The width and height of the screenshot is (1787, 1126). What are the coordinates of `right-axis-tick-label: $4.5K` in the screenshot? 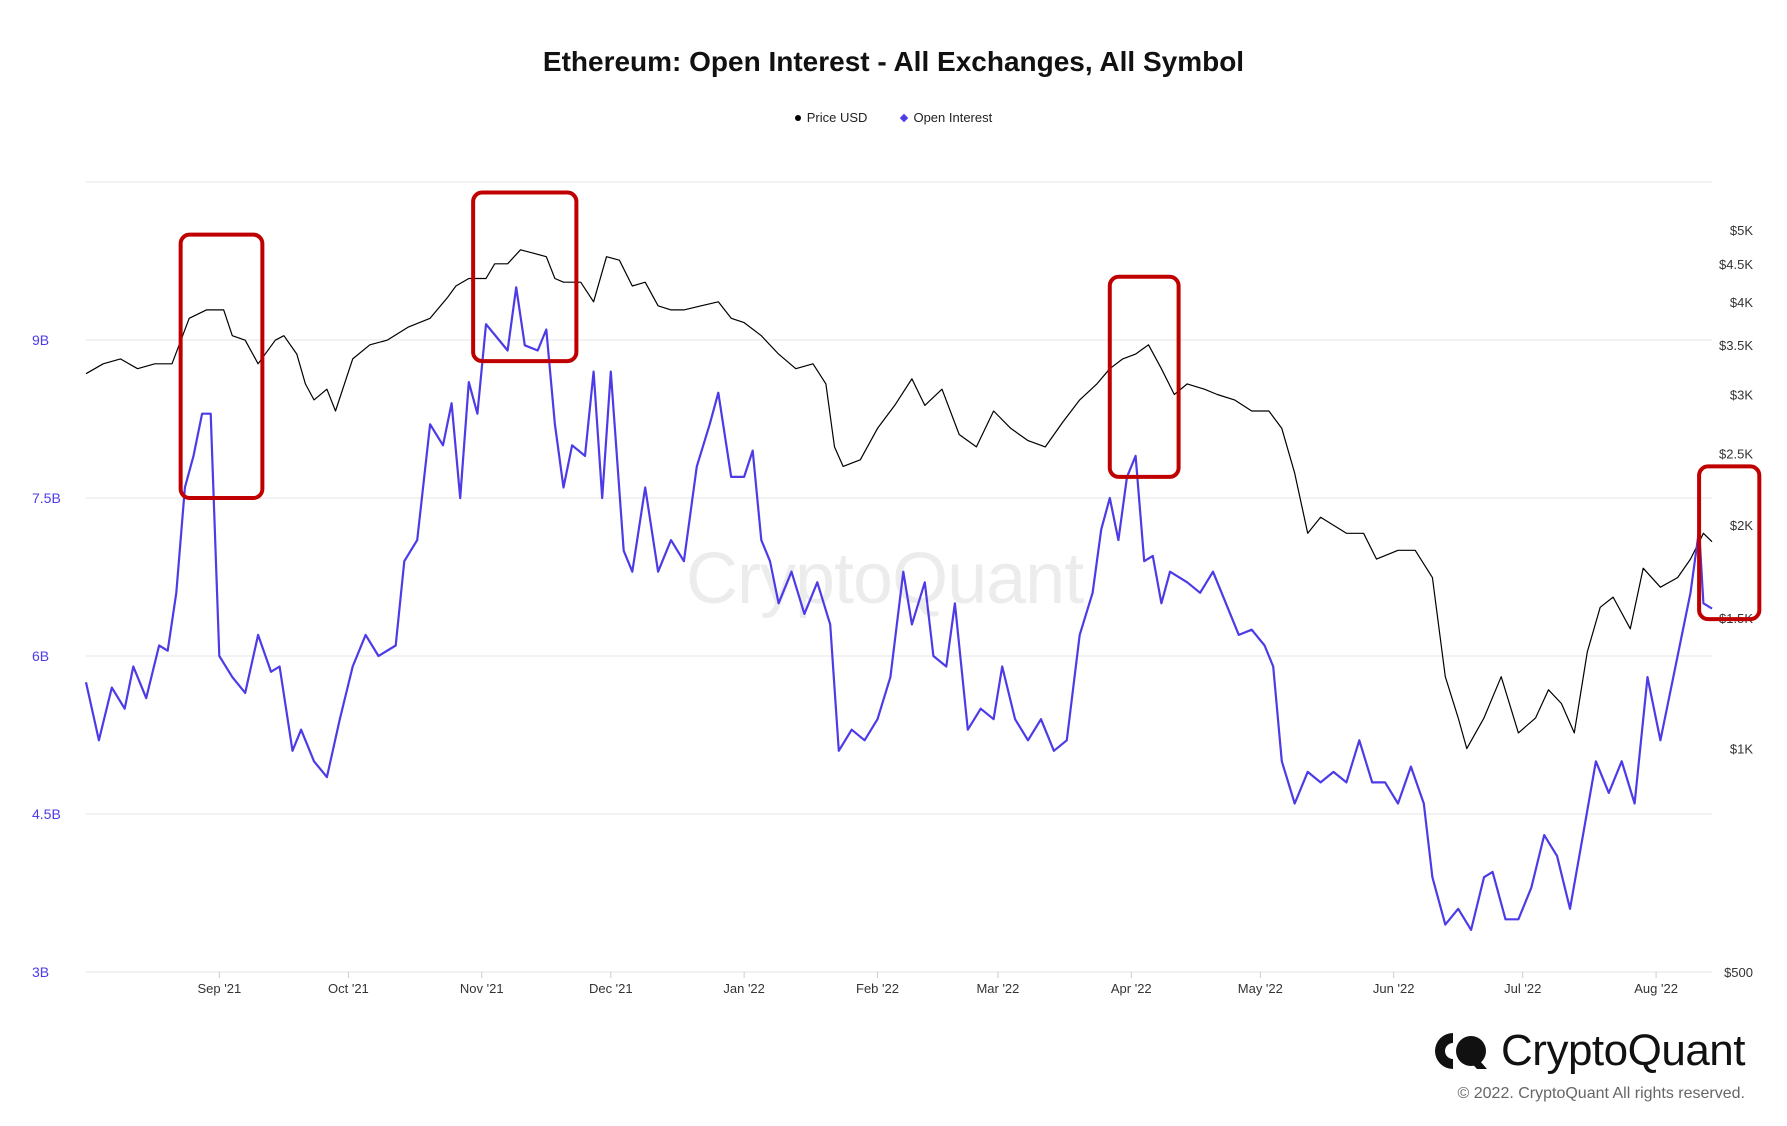 It's located at (1736, 264).